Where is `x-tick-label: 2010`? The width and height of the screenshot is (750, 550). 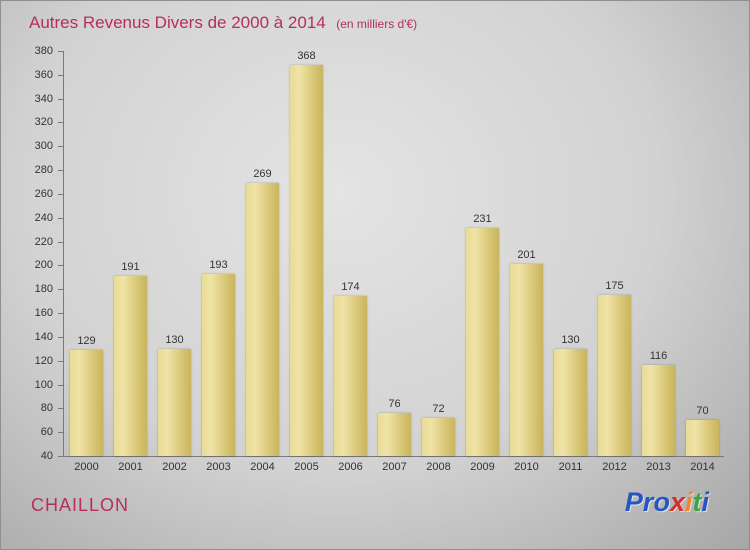
x-tick-label: 2010 is located at coordinates (526, 467).